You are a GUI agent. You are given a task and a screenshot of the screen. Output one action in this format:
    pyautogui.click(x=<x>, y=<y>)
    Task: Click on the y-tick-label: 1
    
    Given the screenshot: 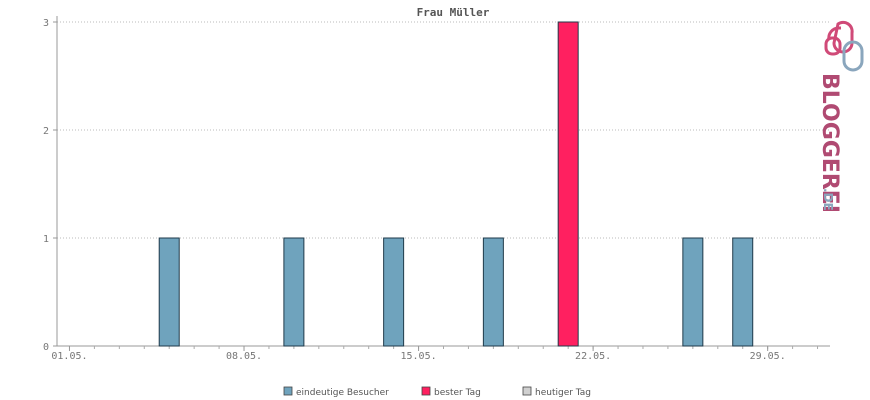 What is the action you would take?
    pyautogui.click(x=46, y=239)
    